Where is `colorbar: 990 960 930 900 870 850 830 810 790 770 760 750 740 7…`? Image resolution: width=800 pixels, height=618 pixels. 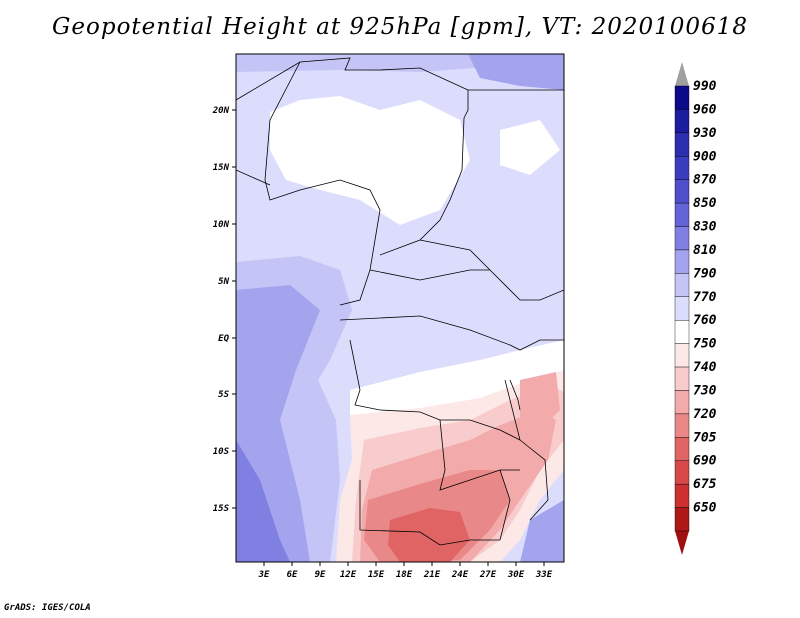 colorbar: 990 960 930 900 870 850 830 810 790 770 760 750 740 7… is located at coordinates (695, 308).